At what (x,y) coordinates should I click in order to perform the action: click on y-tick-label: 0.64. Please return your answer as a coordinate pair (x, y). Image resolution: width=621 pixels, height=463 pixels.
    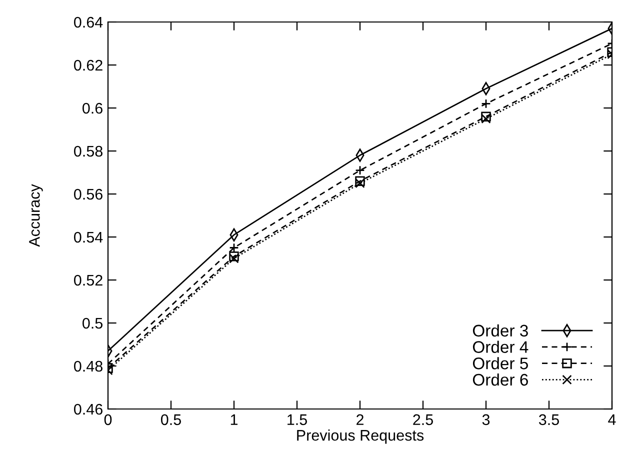
    Looking at the image, I should click on (88, 22).